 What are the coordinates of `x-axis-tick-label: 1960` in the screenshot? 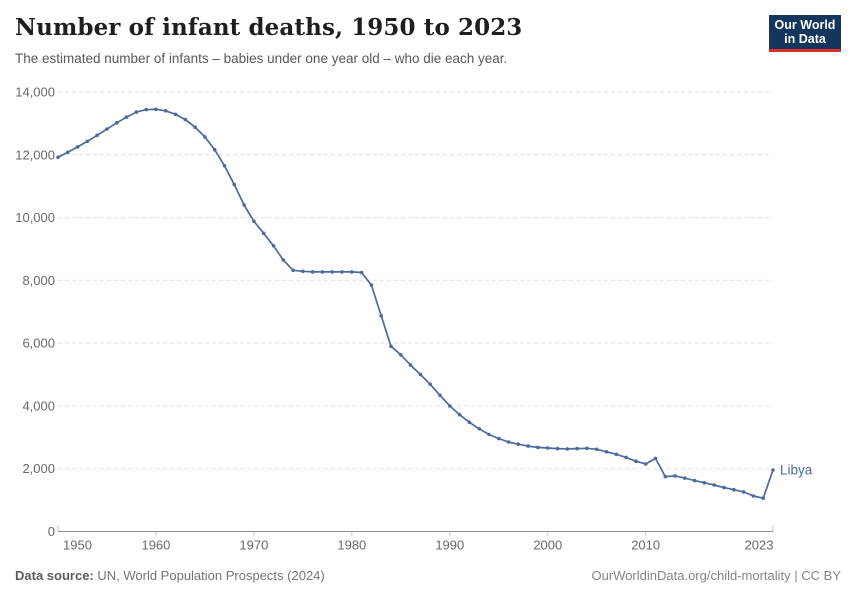 It's located at (155, 545).